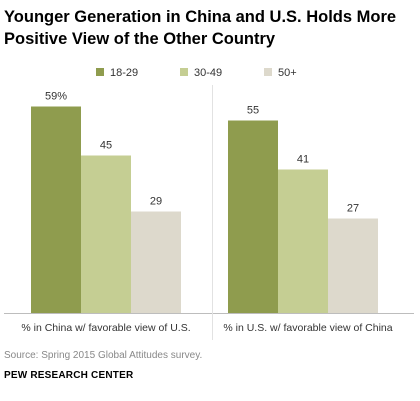  I want to click on data-label: 45, so click(106, 146).